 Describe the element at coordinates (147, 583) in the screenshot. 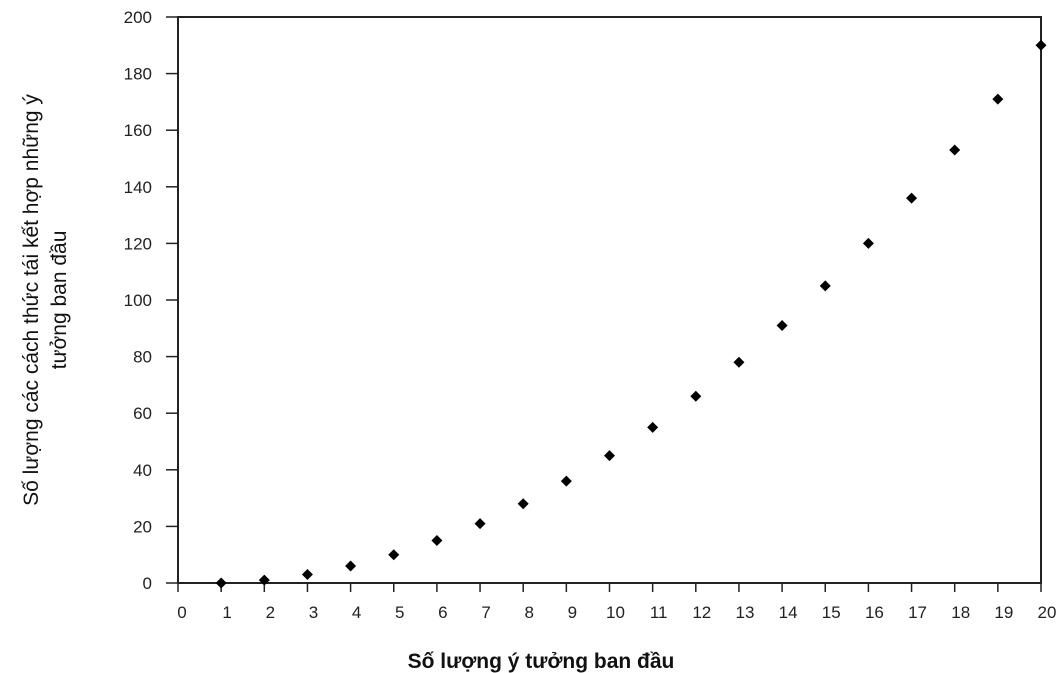

I see `y-tick-label: 0` at that location.